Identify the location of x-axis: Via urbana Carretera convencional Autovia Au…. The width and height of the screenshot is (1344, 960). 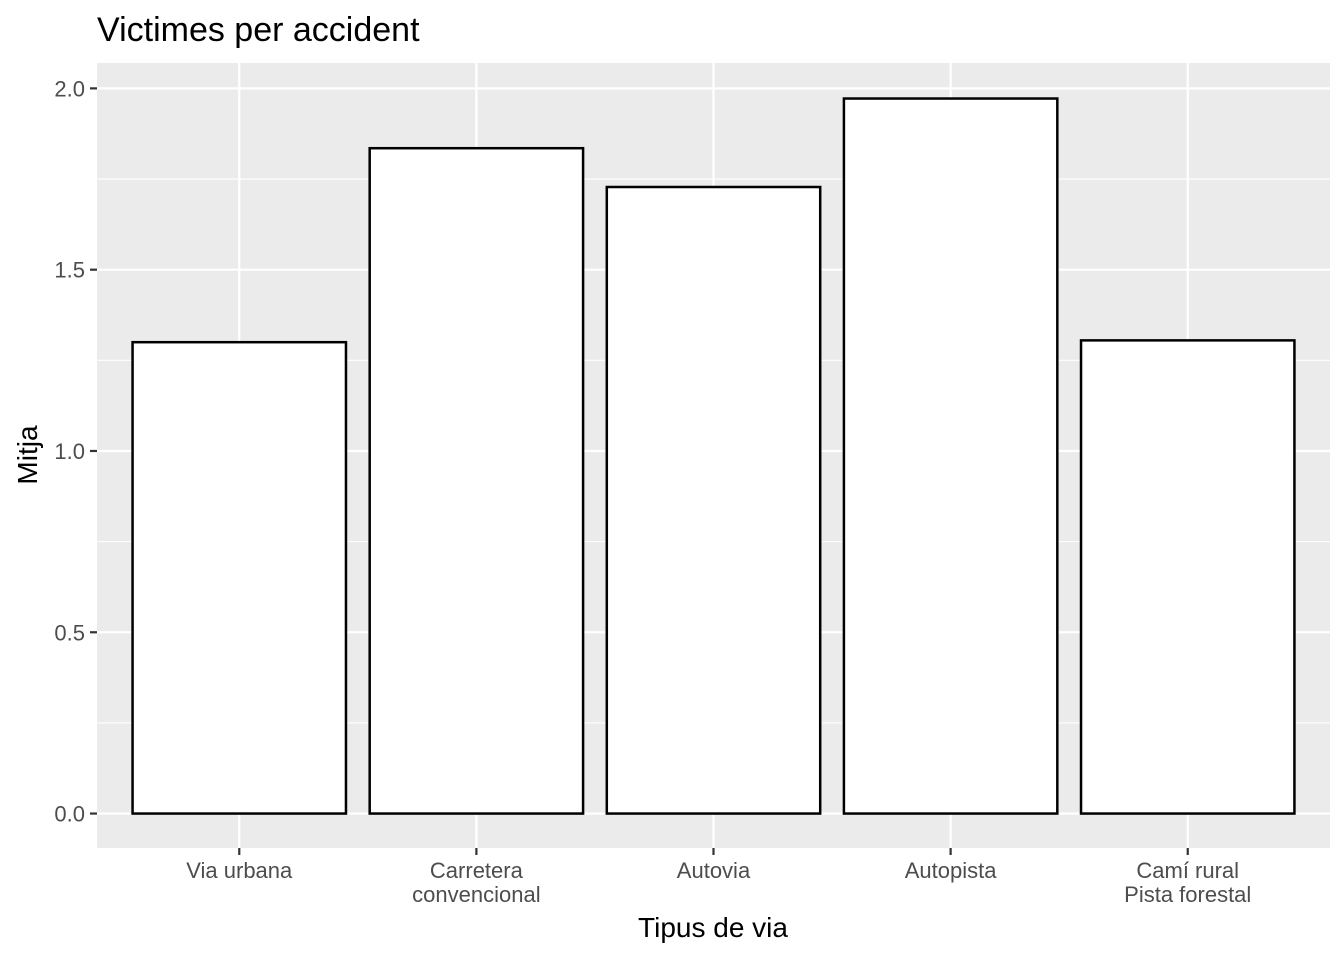
(718, 877).